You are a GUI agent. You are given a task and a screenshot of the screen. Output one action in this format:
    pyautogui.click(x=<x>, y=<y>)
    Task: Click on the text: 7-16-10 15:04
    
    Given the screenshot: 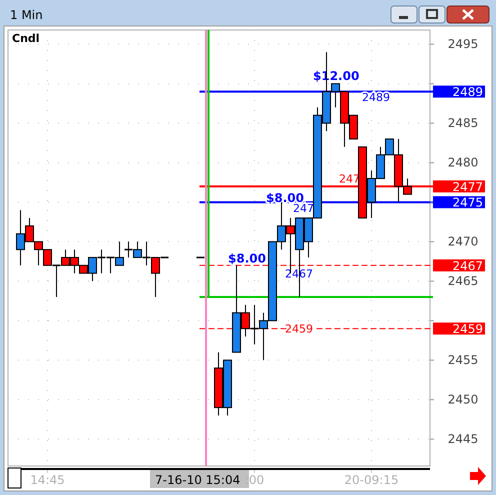 What is the action you would take?
    pyautogui.click(x=197, y=480)
    